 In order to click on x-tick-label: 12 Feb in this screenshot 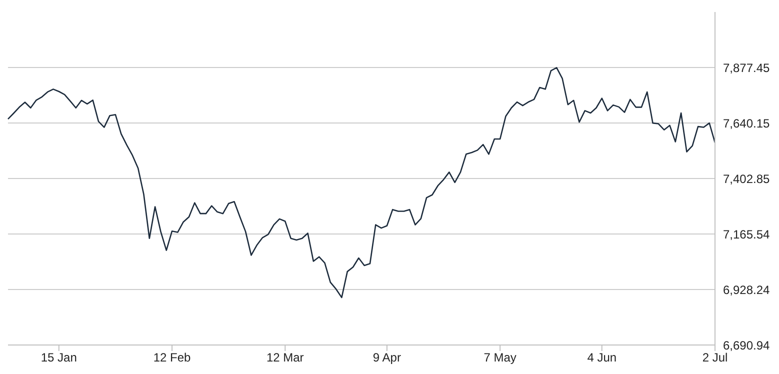, I will do `click(172, 357)`.